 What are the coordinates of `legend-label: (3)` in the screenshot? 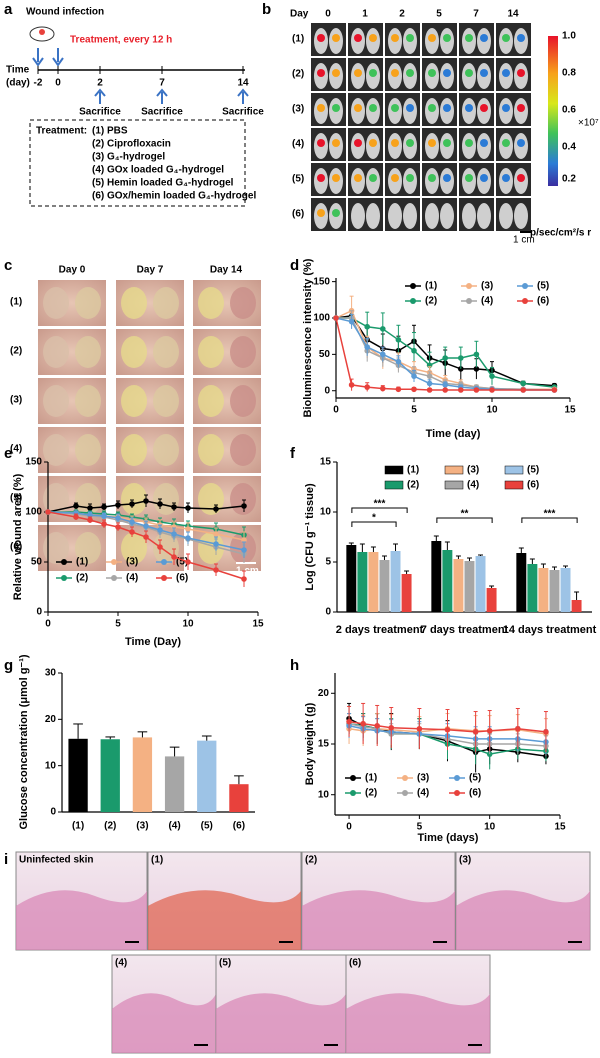 It's located at (132, 562).